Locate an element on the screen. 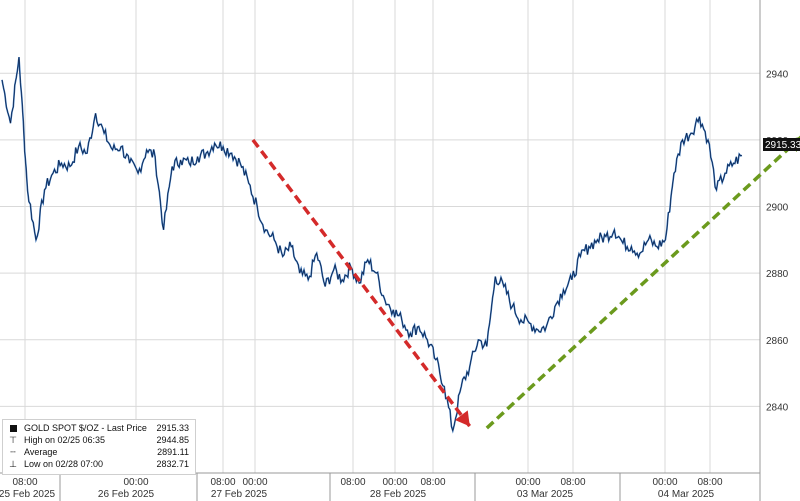 Image resolution: width=800 pixels, height=501 pixels. arrow-head is located at coordinates (462, 418).